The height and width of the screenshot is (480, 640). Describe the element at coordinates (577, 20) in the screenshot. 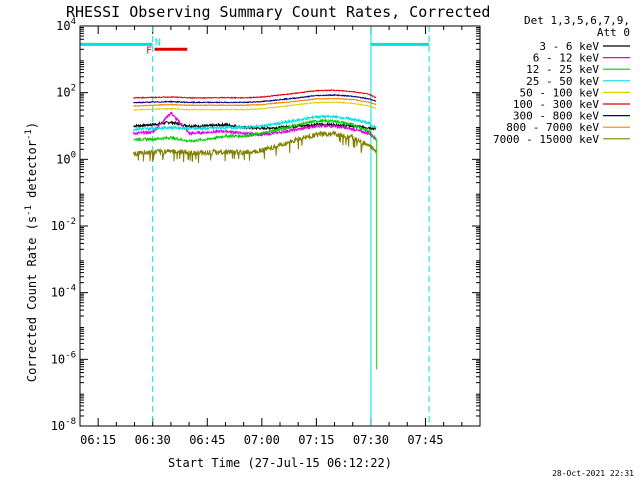

I see `legend-header-line-1: Det 1,3,5,6,7,9,` at that location.